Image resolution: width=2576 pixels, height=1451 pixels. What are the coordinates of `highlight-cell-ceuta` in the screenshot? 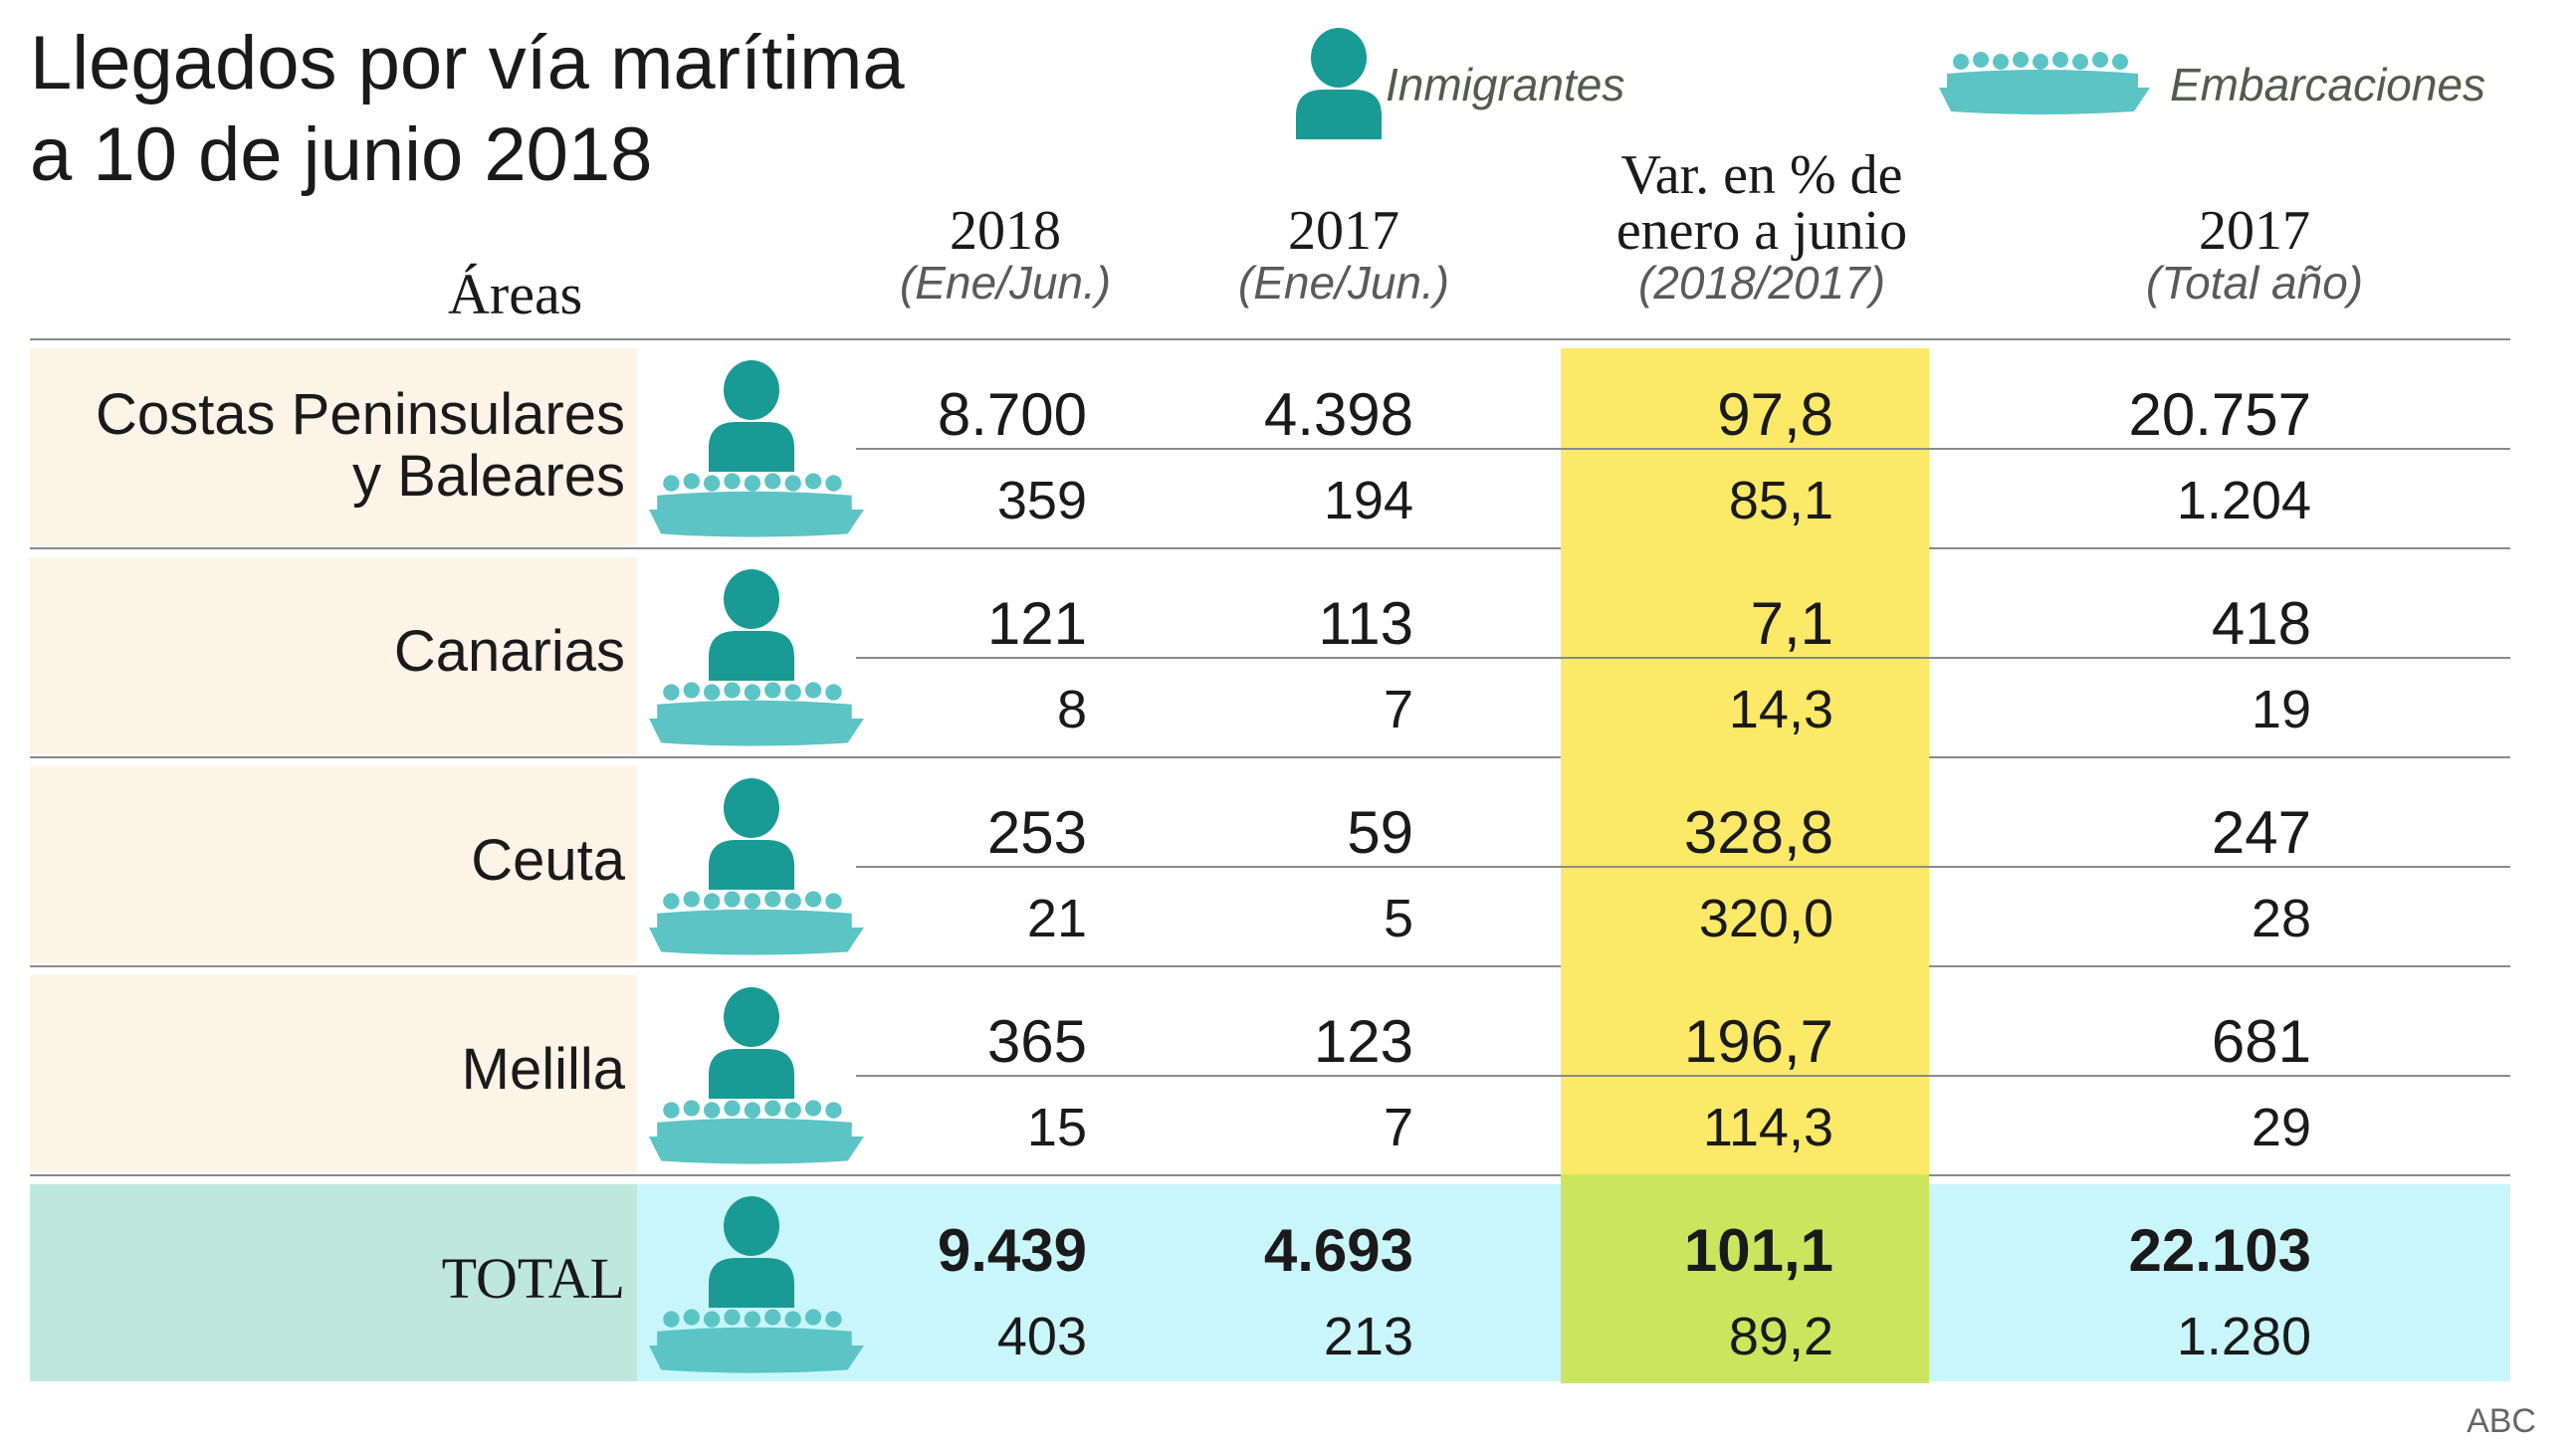 It's located at (1745, 861).